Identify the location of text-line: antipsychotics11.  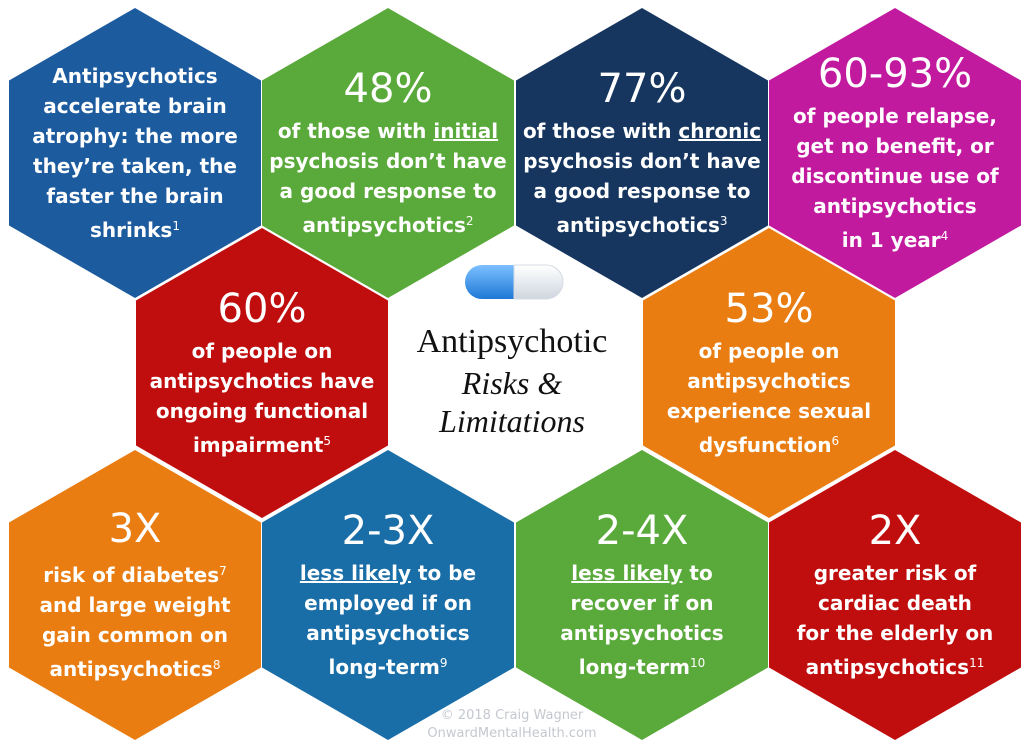
(895, 665).